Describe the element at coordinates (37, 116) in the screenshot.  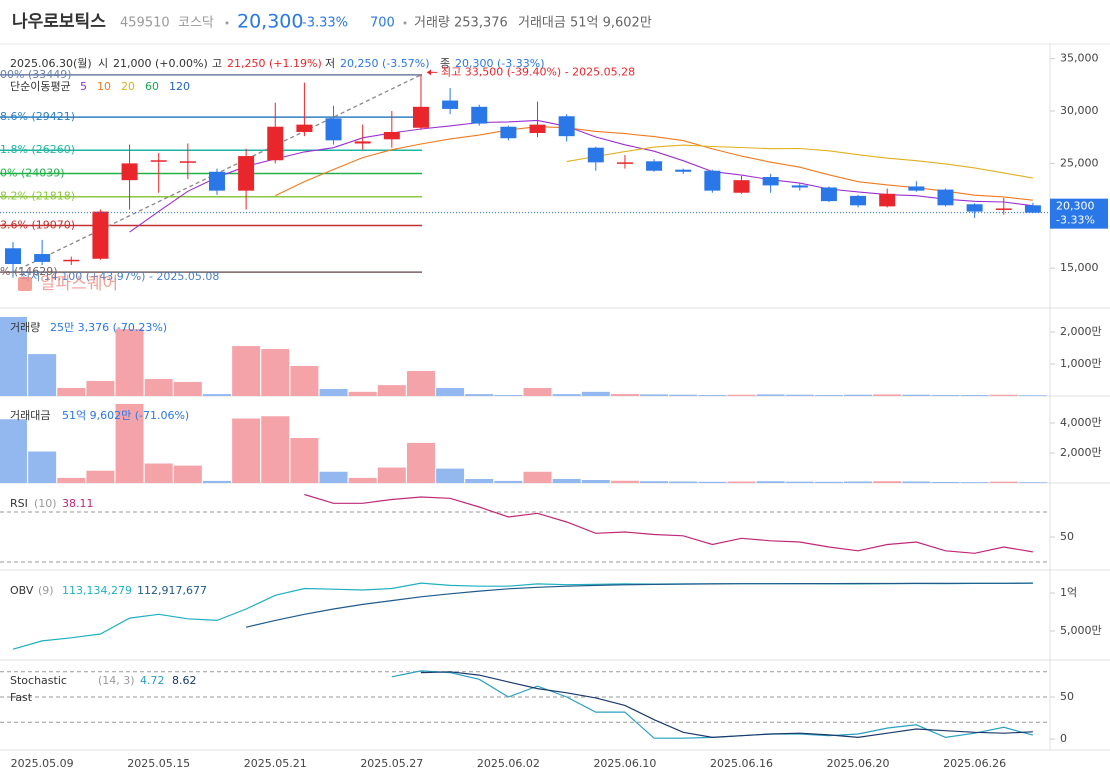
I see `fib-label: 78.6% (29421)` at that location.